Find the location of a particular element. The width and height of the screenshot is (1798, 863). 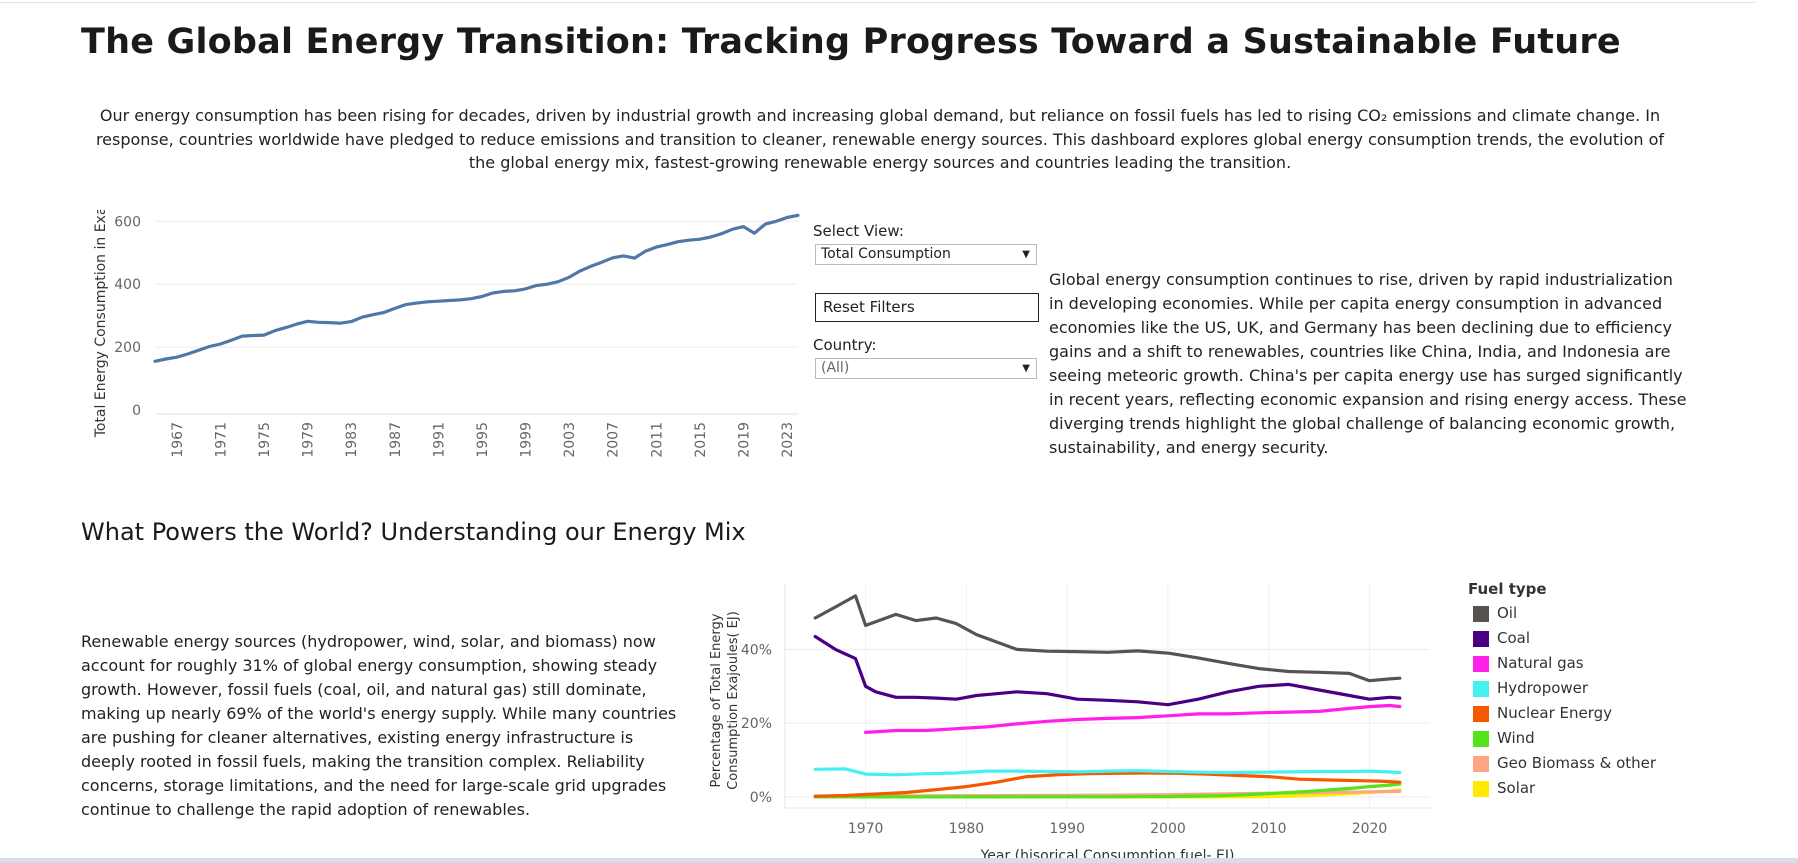

x-tick-label: 1999 is located at coordinates (527, 440).